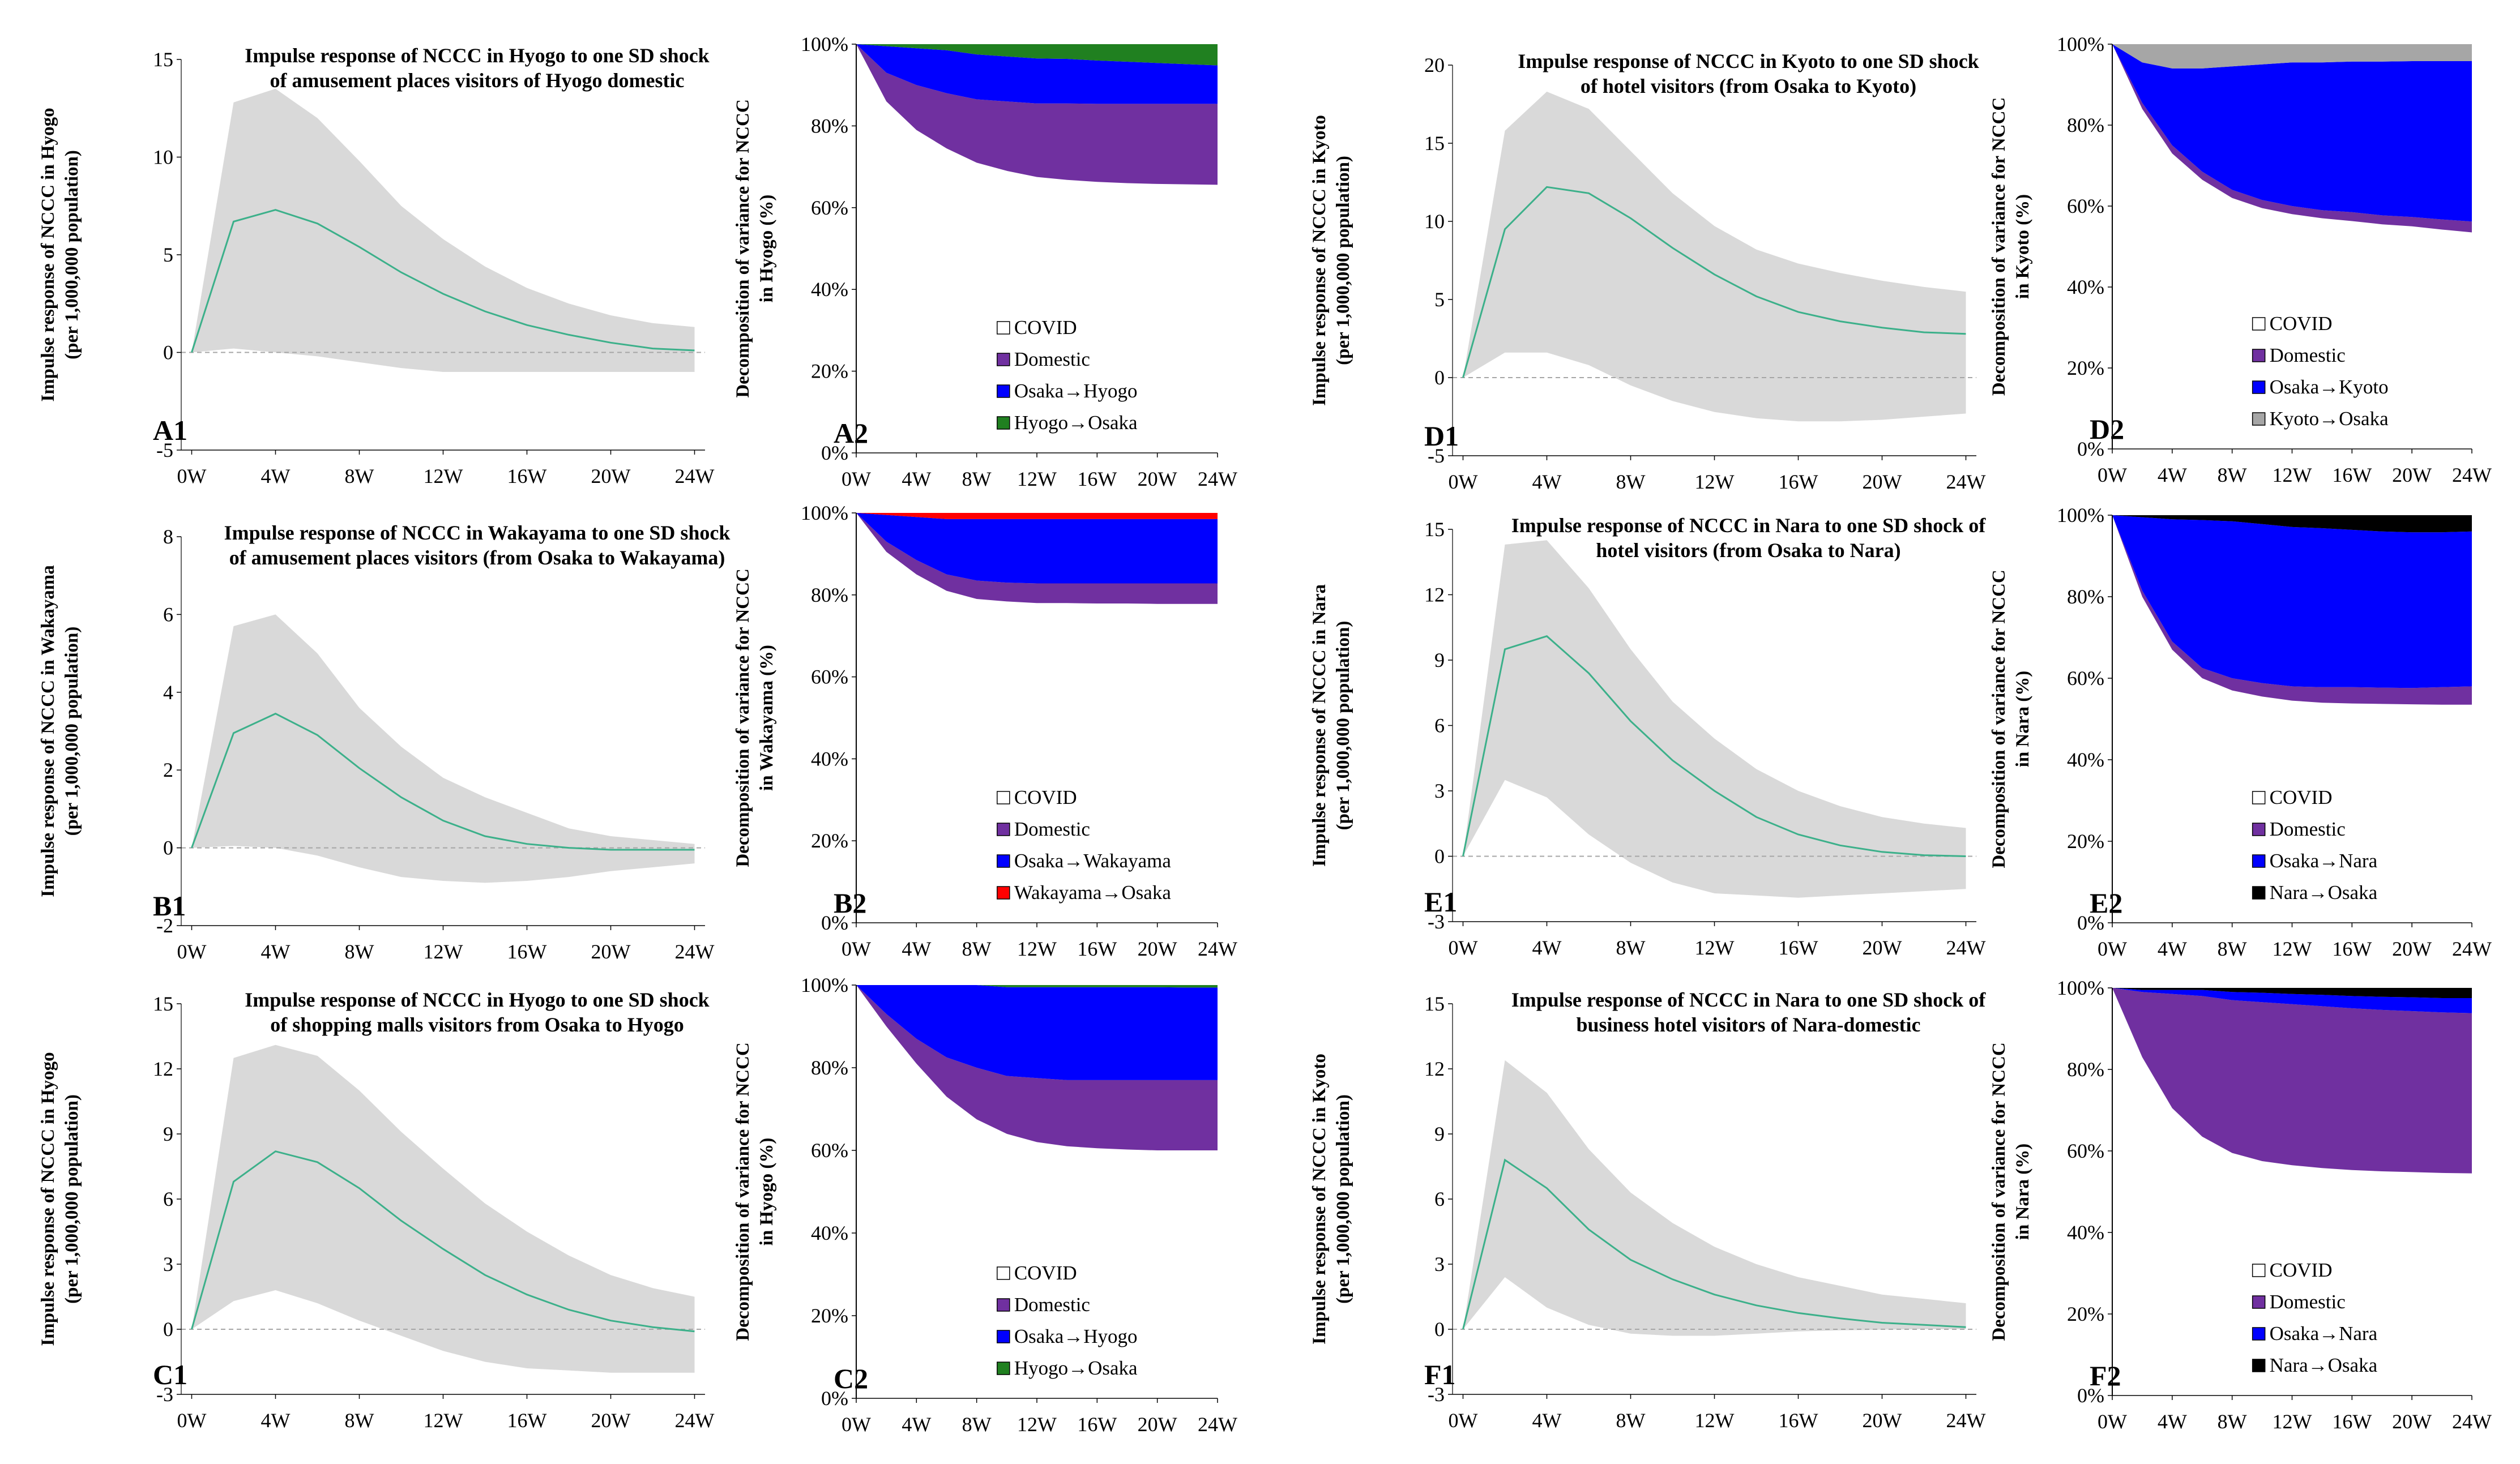 Image resolution: width=2520 pixels, height=1464 pixels. What do you see at coordinates (1440, 902) in the screenshot?
I see `panel-label: E1` at bounding box center [1440, 902].